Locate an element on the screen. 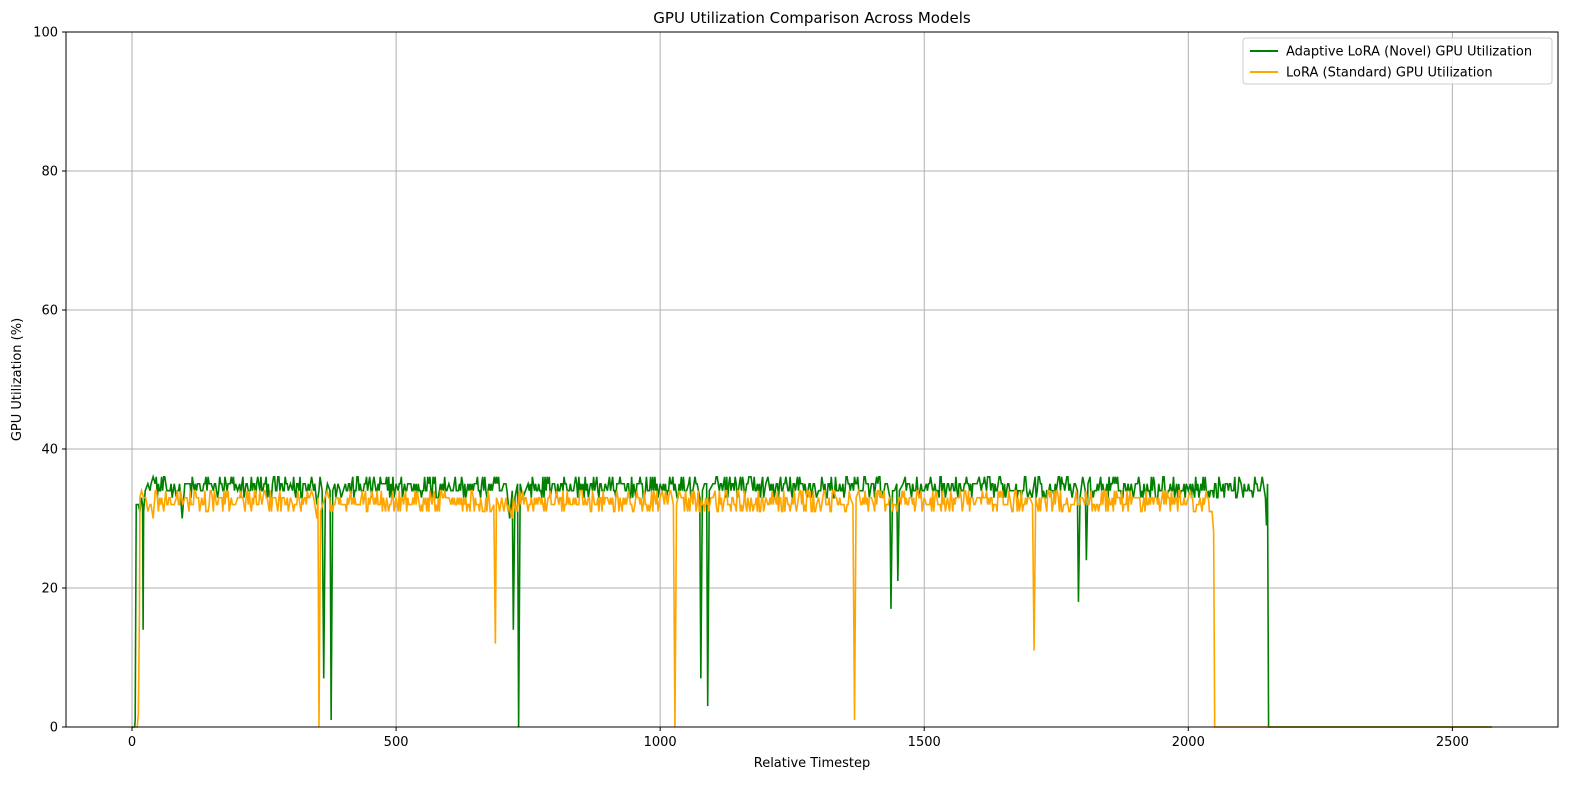 The width and height of the screenshot is (1589, 790). x-tick-label: 2000 is located at coordinates (1188, 742).